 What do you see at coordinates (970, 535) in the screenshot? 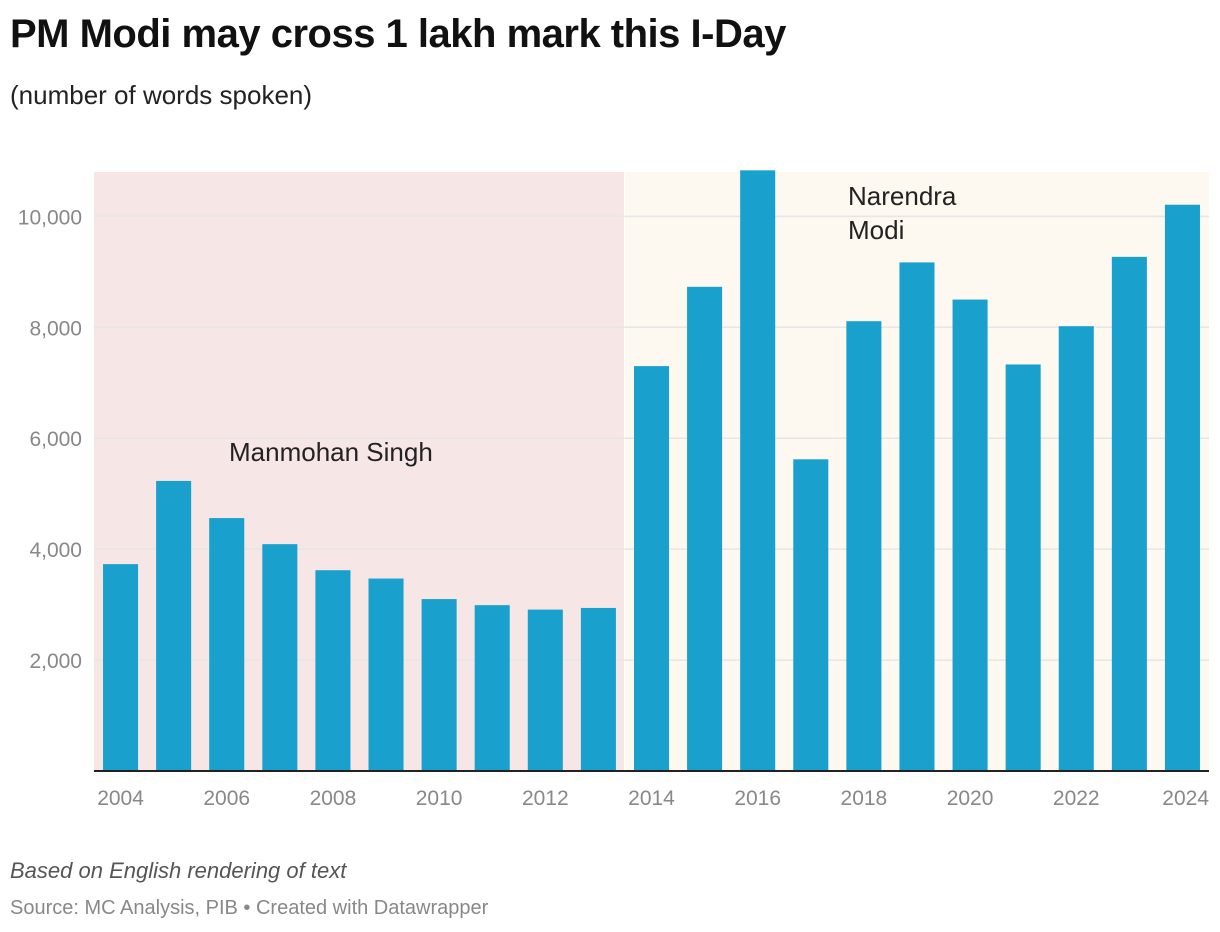
I see `bar-2020` at bounding box center [970, 535].